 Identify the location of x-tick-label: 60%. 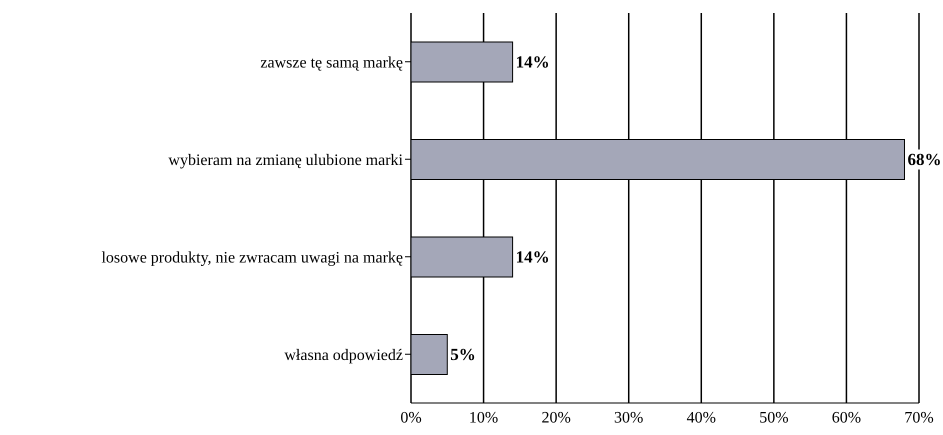
(847, 417).